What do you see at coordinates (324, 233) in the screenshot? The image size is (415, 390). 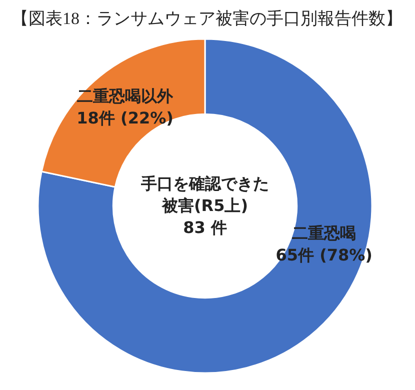 I see `slice-label: 二重恐喝` at bounding box center [324, 233].